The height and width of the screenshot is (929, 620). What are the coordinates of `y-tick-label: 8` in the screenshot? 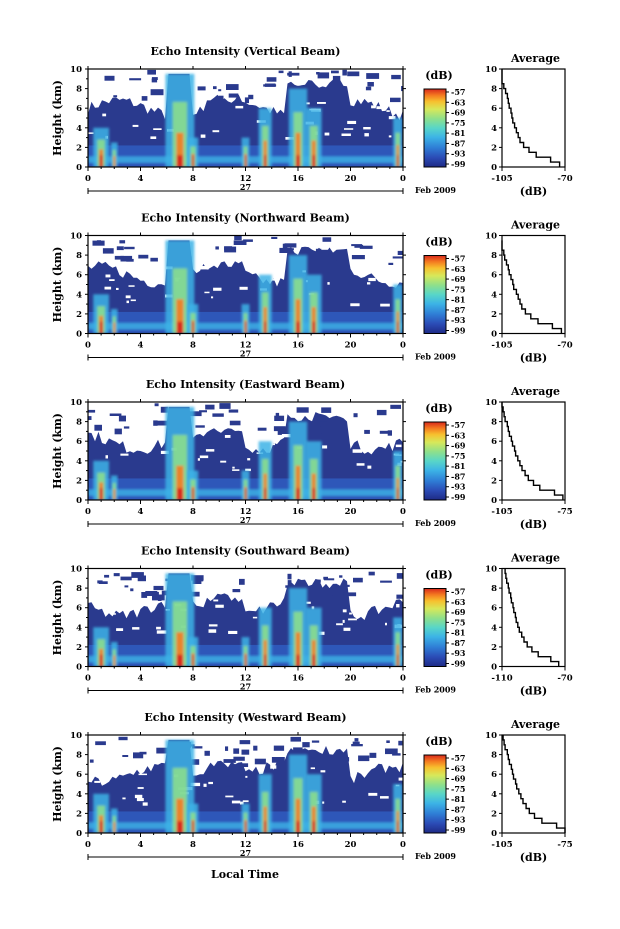 It's located at (79, 589).